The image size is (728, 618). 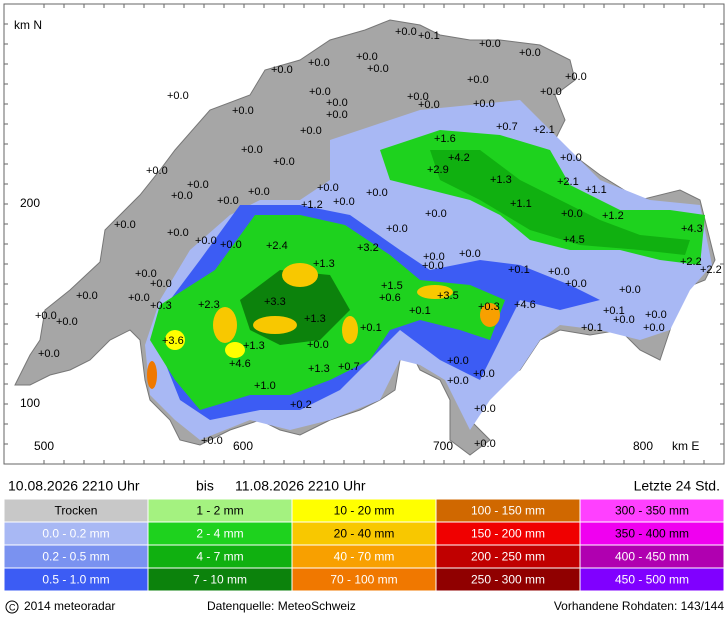 I want to click on station-value: +2.3, so click(x=209, y=305).